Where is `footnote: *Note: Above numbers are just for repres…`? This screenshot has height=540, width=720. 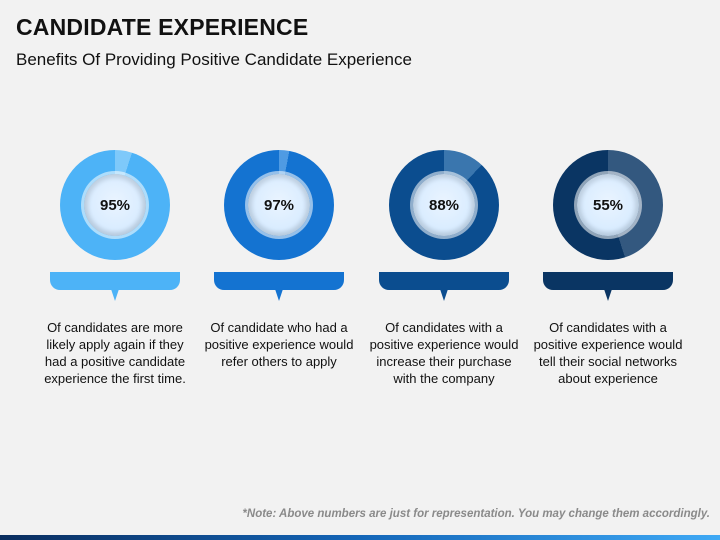 footnote: *Note: Above numbers are just for repres… is located at coordinates (476, 514).